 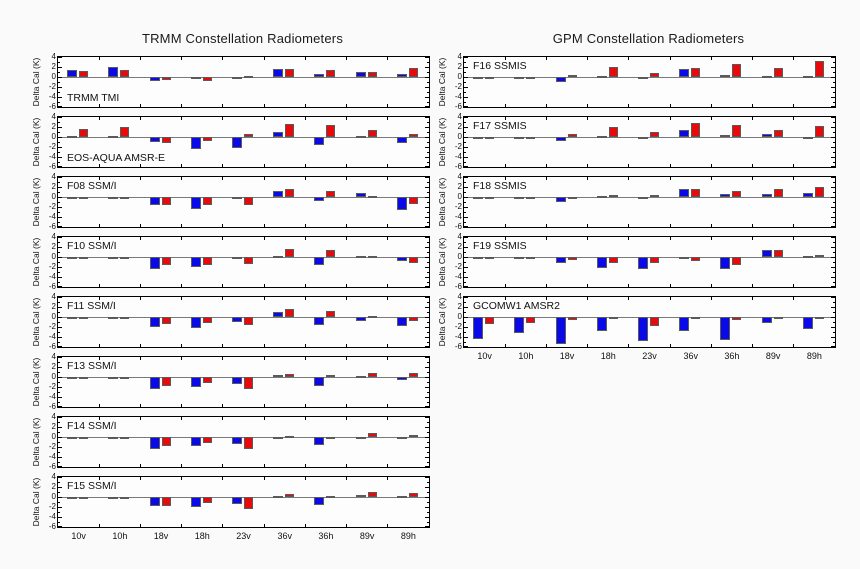 What do you see at coordinates (601, 197) in the screenshot?
I see `bar-blue-18h` at bounding box center [601, 197].